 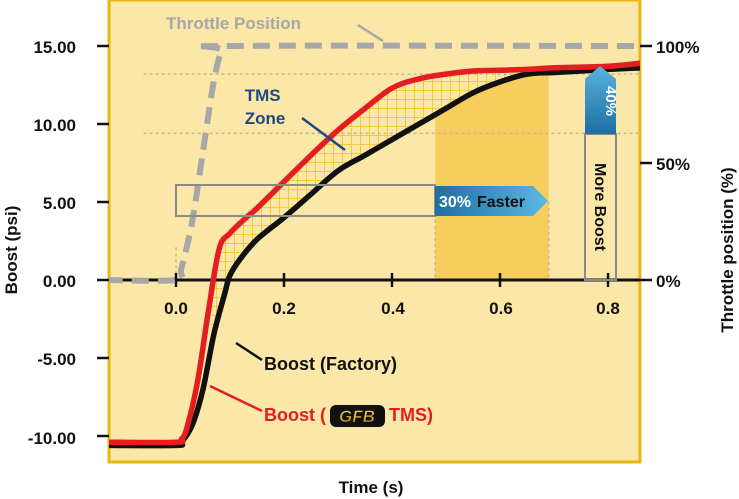 I want to click on x-axis-title: Time (s), so click(x=371, y=487).